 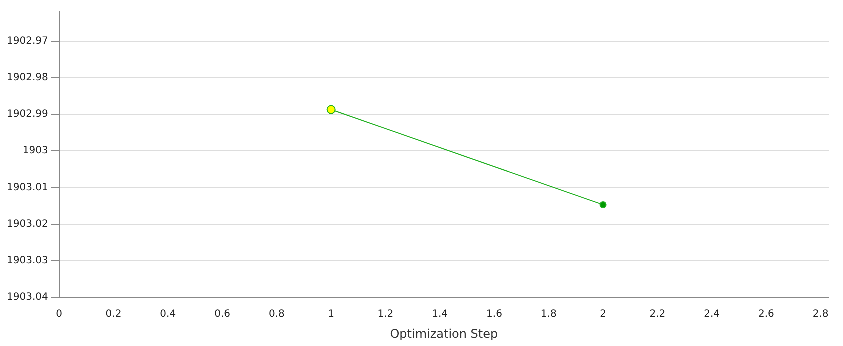 I want to click on y-tick-label: 1902.99, so click(x=27, y=114).